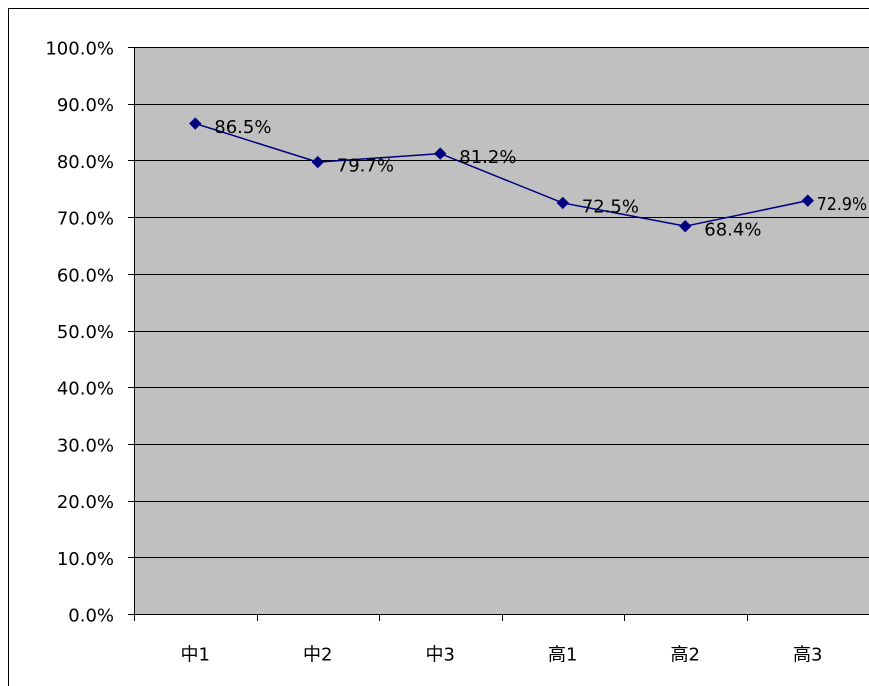 This screenshot has width=869, height=686. Describe the element at coordinates (85, 332) in the screenshot. I see `y-tick-label: 50.0%` at that location.